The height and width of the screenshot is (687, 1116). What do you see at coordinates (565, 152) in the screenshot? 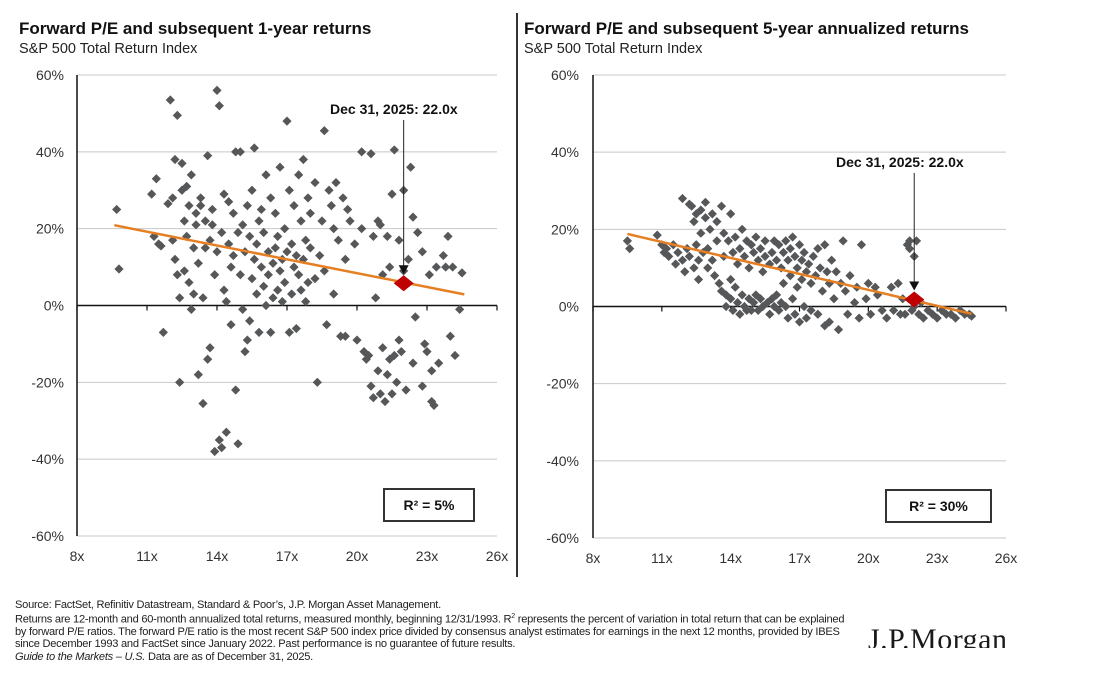
I see `right-y-tick-label: 40%` at bounding box center [565, 152].